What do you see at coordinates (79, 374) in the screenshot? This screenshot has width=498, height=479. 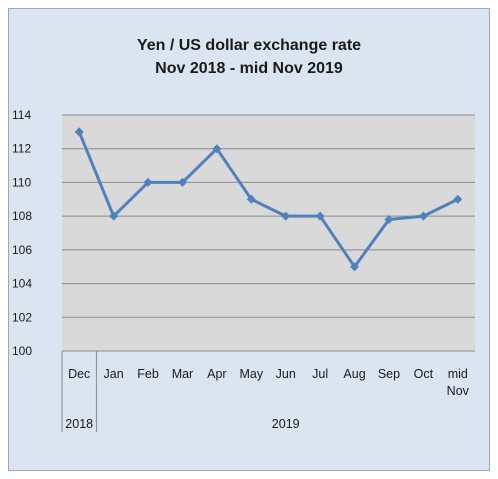 I see `x-tick-label: Dec` at bounding box center [79, 374].